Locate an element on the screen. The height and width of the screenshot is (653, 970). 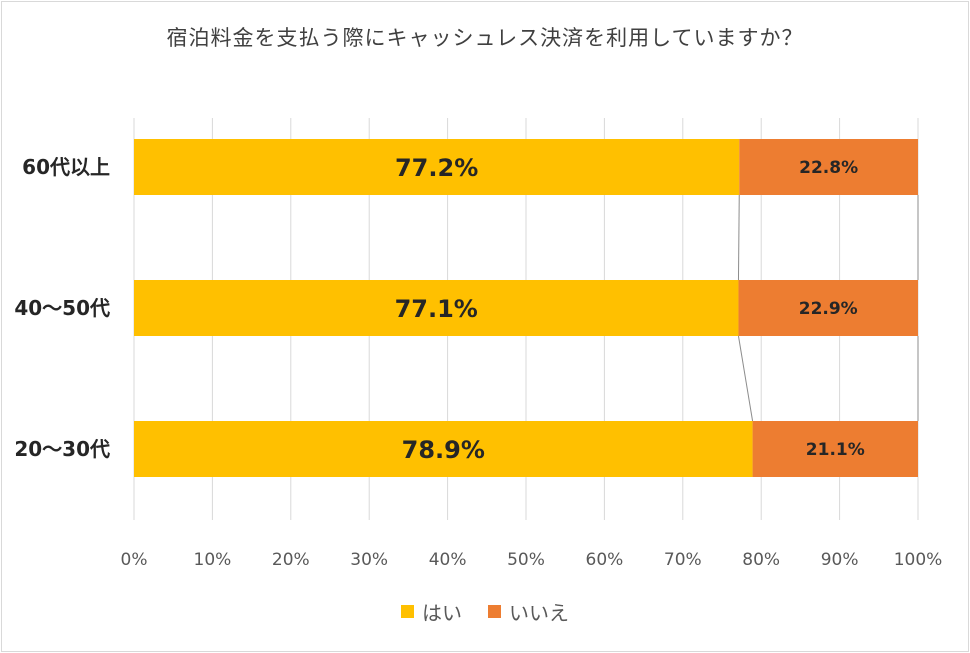
chart-title: 宿泊料金を支払う際にキャッシュレス決済を利用していますか？ is located at coordinates (485, 38).